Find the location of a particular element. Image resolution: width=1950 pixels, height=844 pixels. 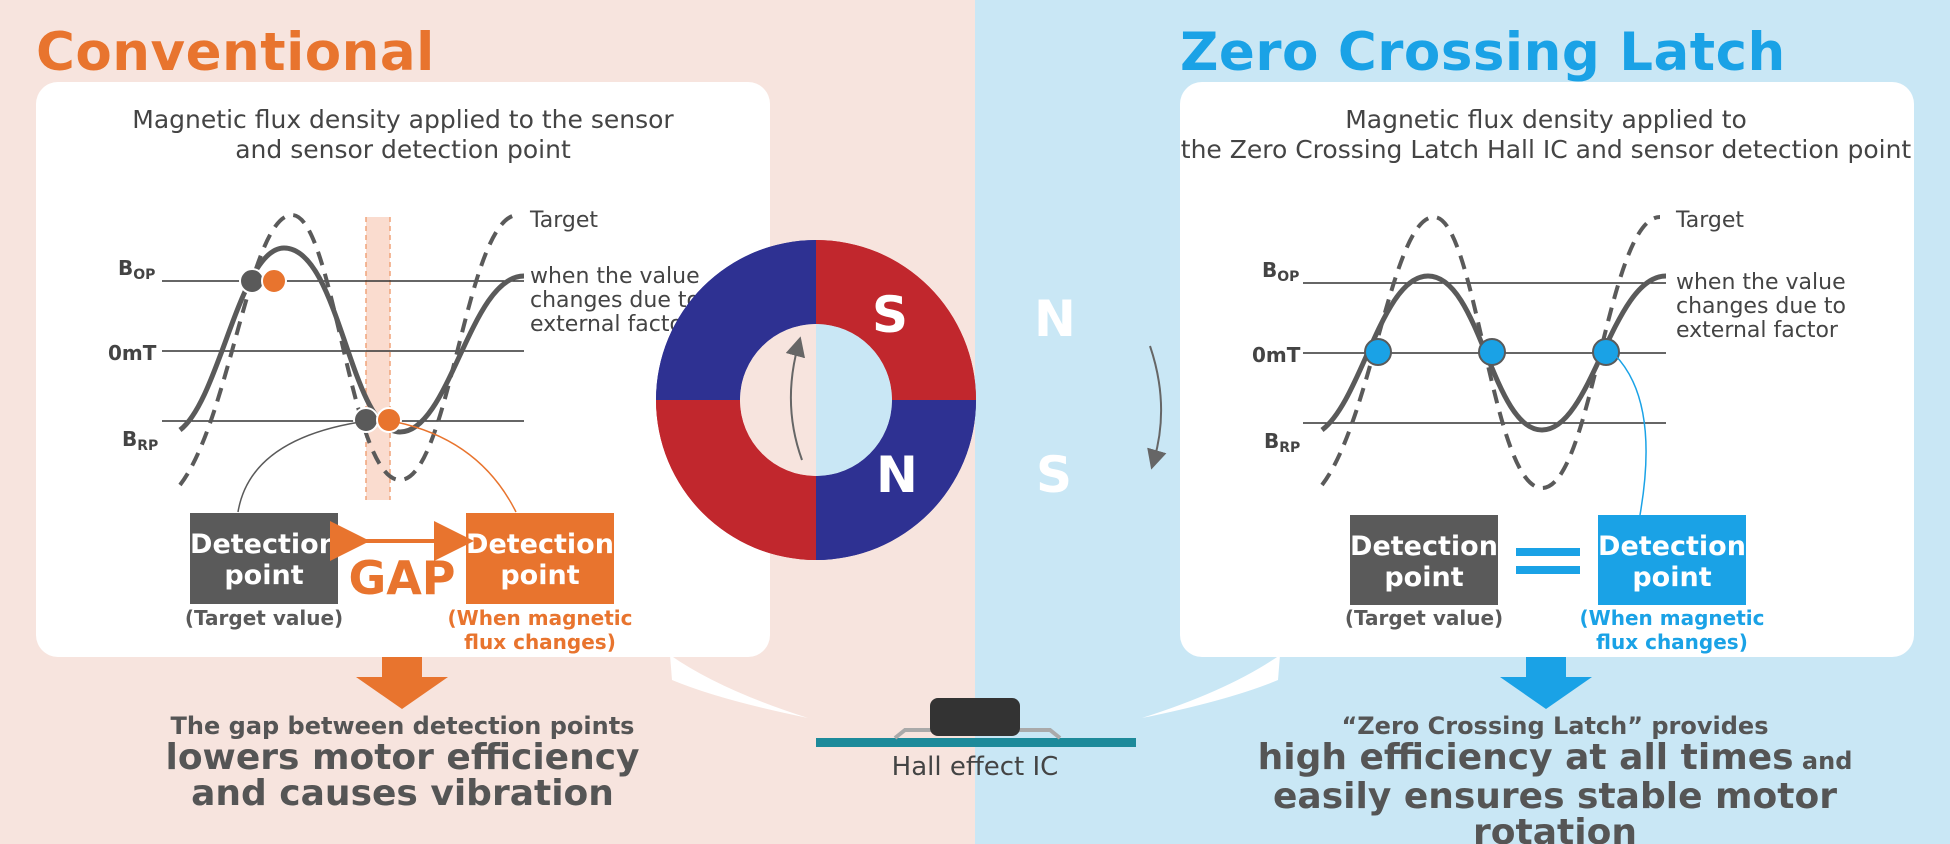

zero-crossing-legend-target: Target is located at coordinates (1709, 220).